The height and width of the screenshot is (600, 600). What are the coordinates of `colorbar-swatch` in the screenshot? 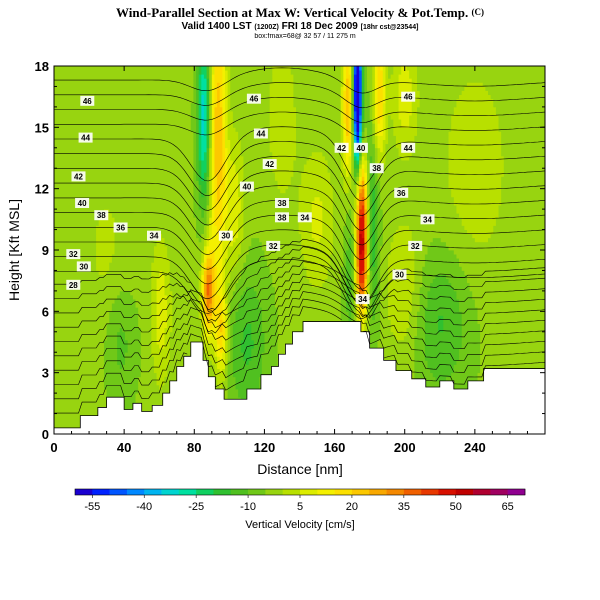 It's located at (222, 492).